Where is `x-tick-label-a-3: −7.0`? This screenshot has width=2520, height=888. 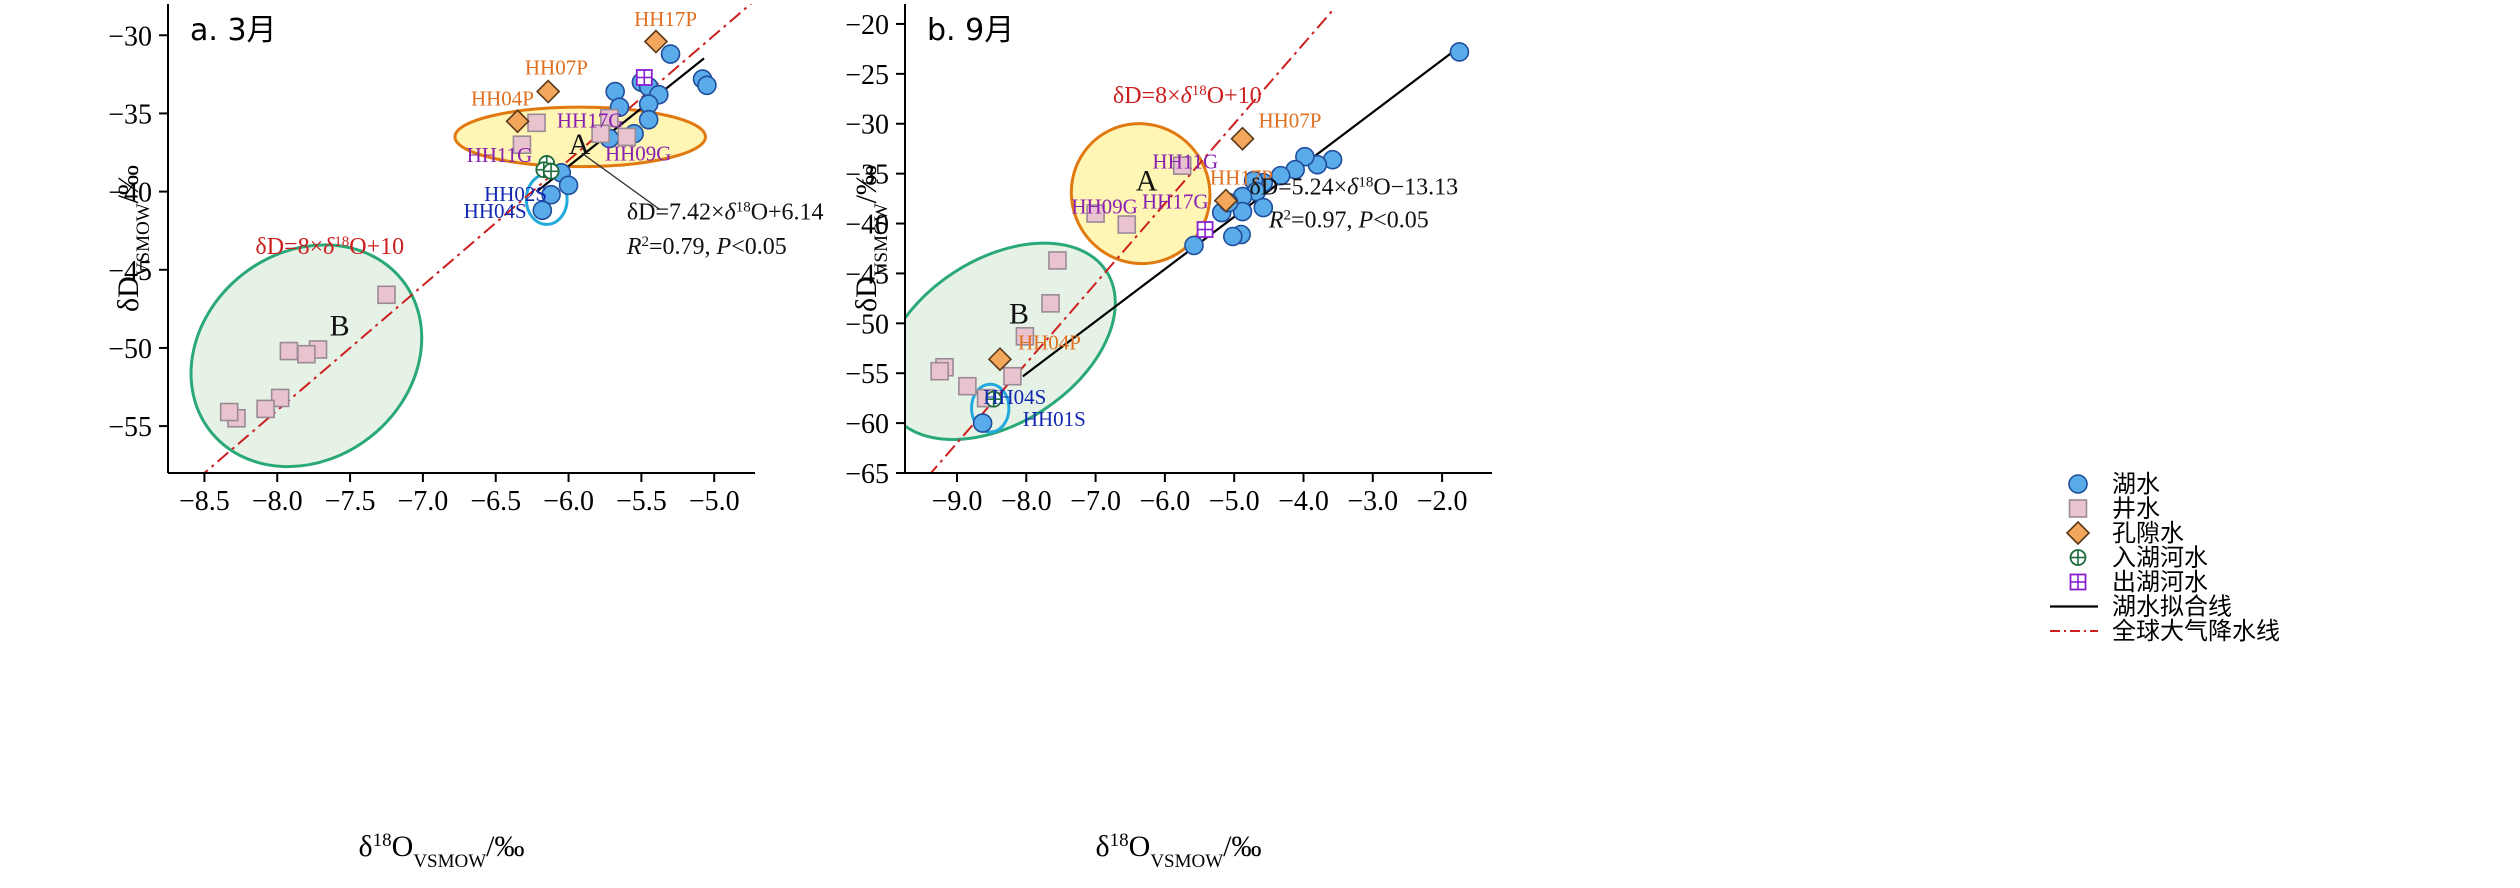
x-tick-label-a-3: −7.0 is located at coordinates (423, 501).